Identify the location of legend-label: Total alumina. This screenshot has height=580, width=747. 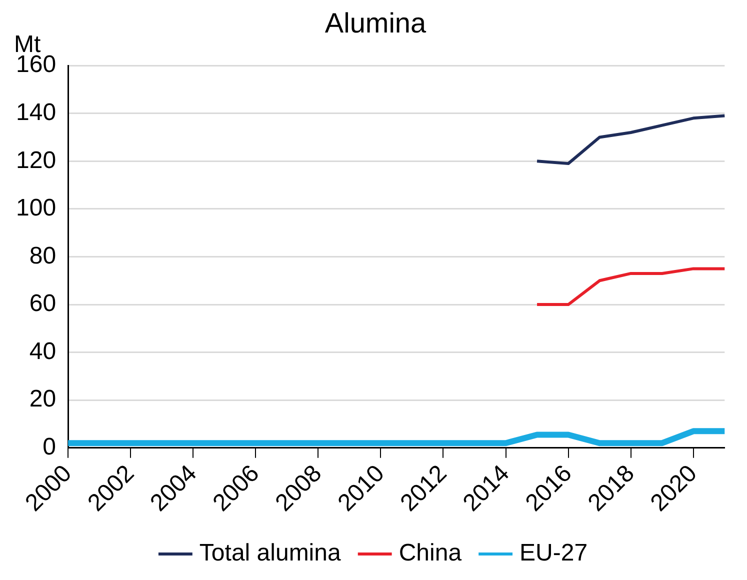
(270, 553).